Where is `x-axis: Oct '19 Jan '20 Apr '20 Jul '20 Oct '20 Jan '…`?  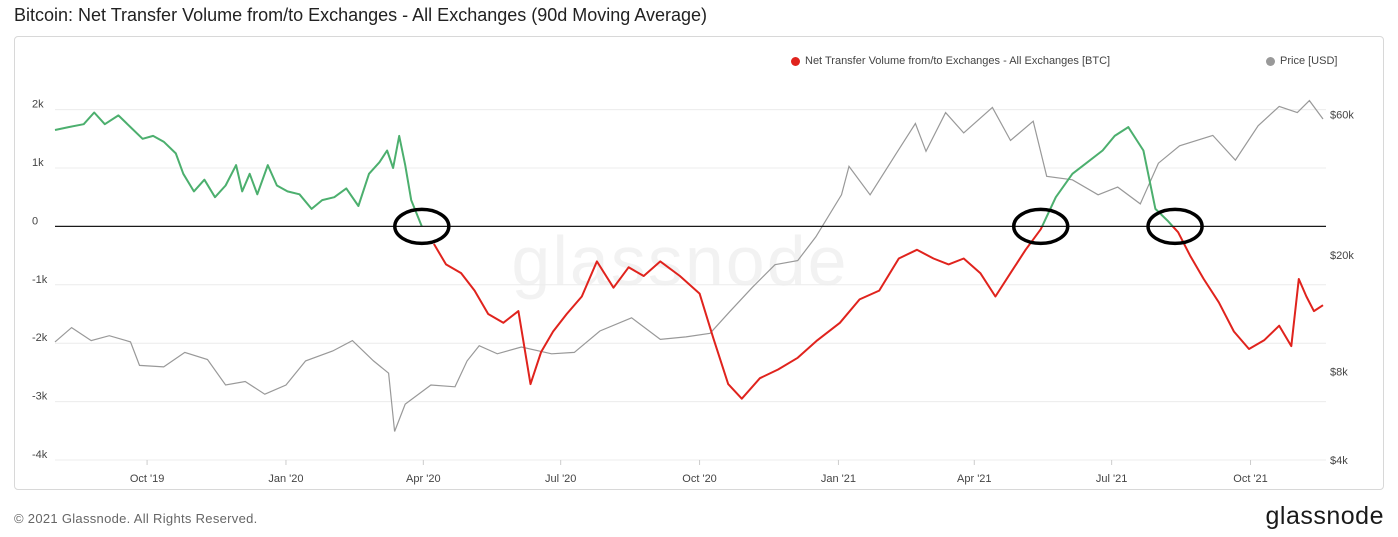
x-axis: Oct '19 Jan '20 Apr '20 Jul '20 Oct '20 Jan '… is located at coordinates (699, 472).